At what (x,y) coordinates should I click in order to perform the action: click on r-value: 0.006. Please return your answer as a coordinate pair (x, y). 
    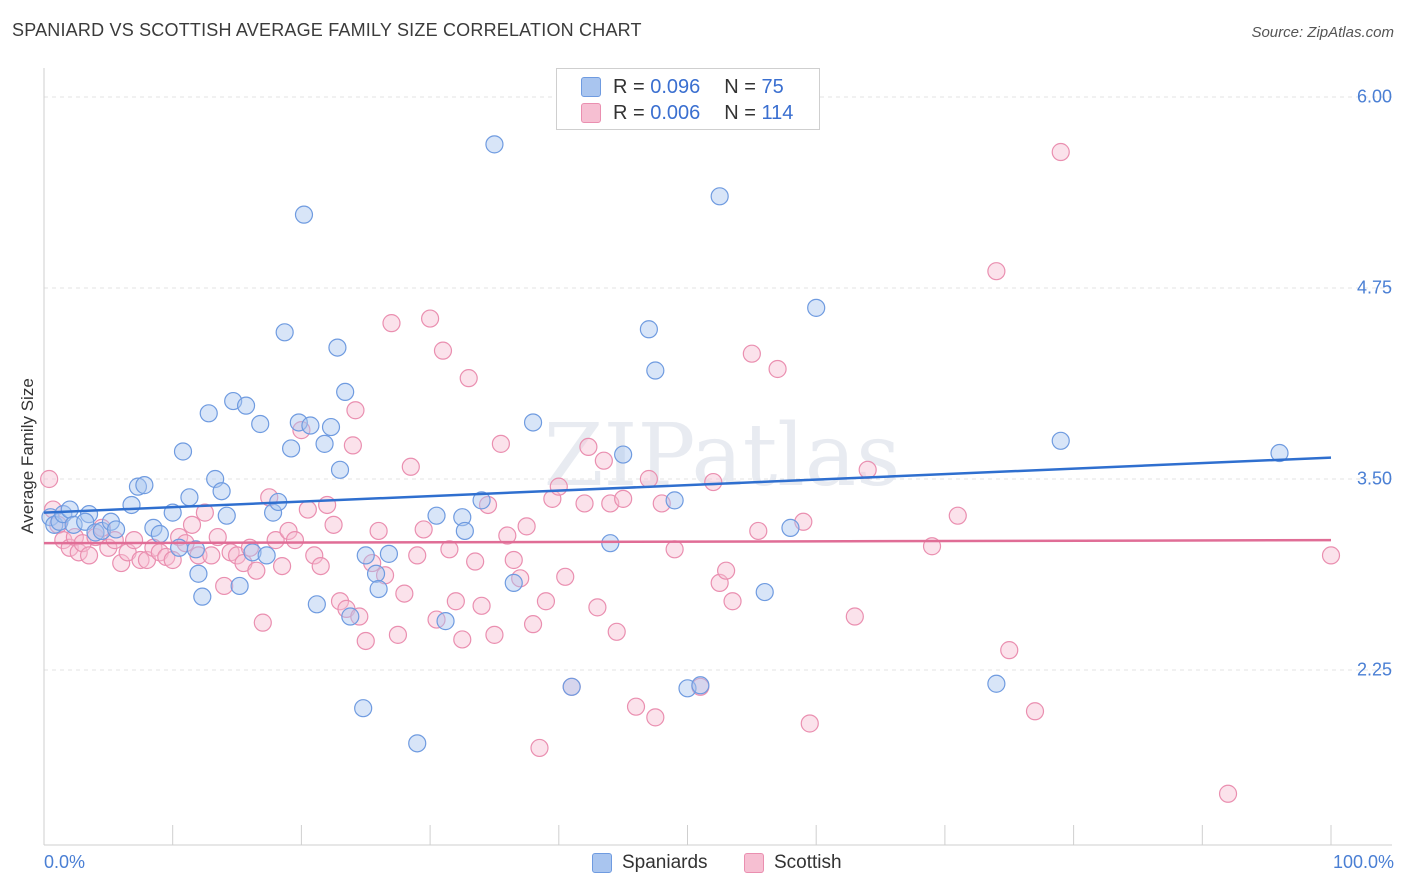
    Looking at the image, I should click on (675, 112).